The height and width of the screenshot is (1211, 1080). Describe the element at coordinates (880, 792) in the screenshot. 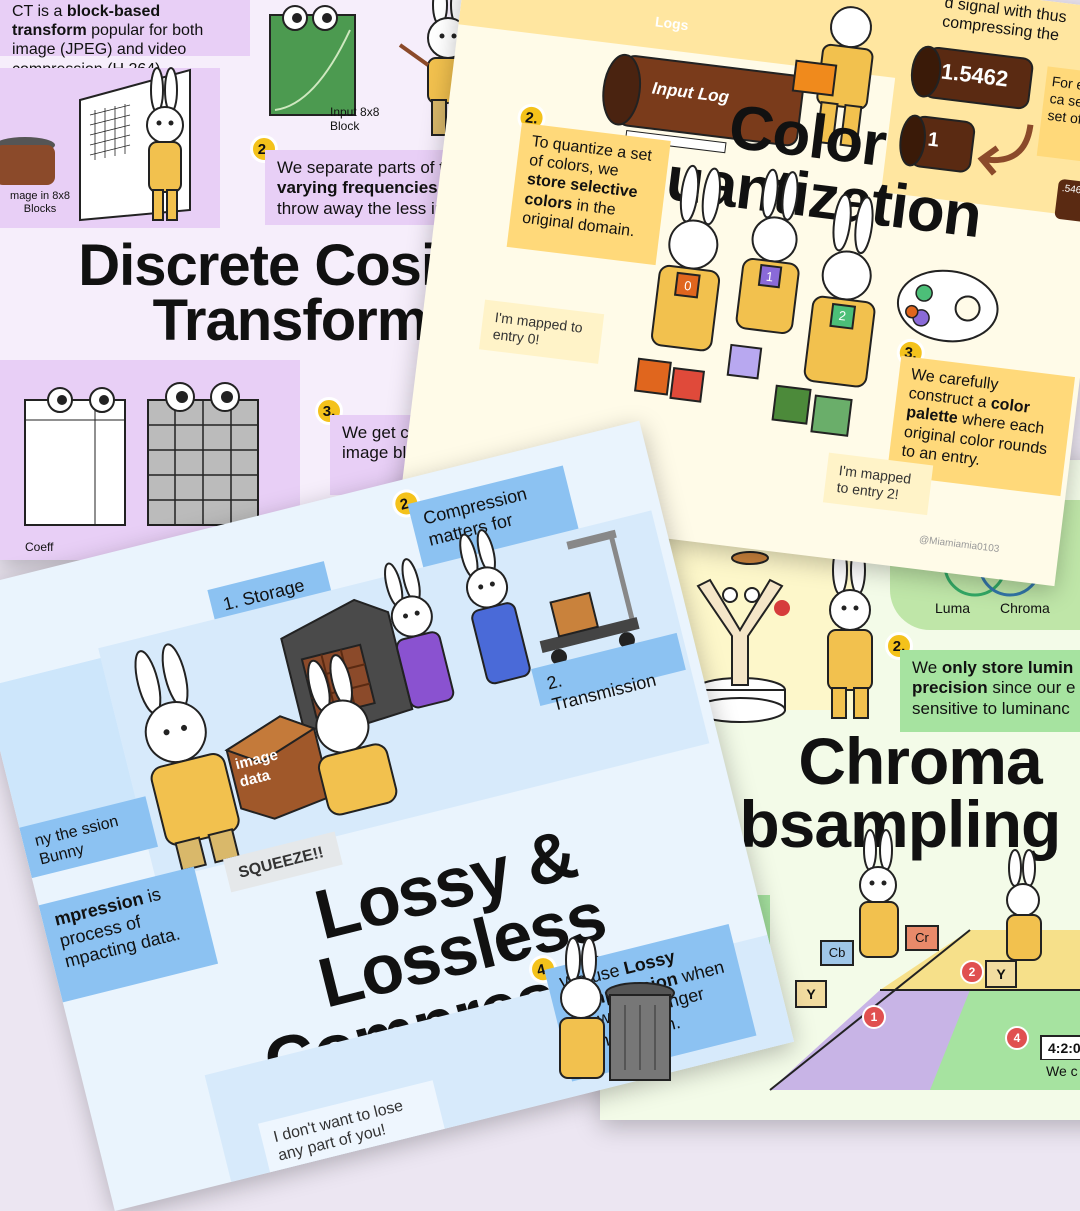

I see `chroma-title: Chroma ubsampling` at that location.